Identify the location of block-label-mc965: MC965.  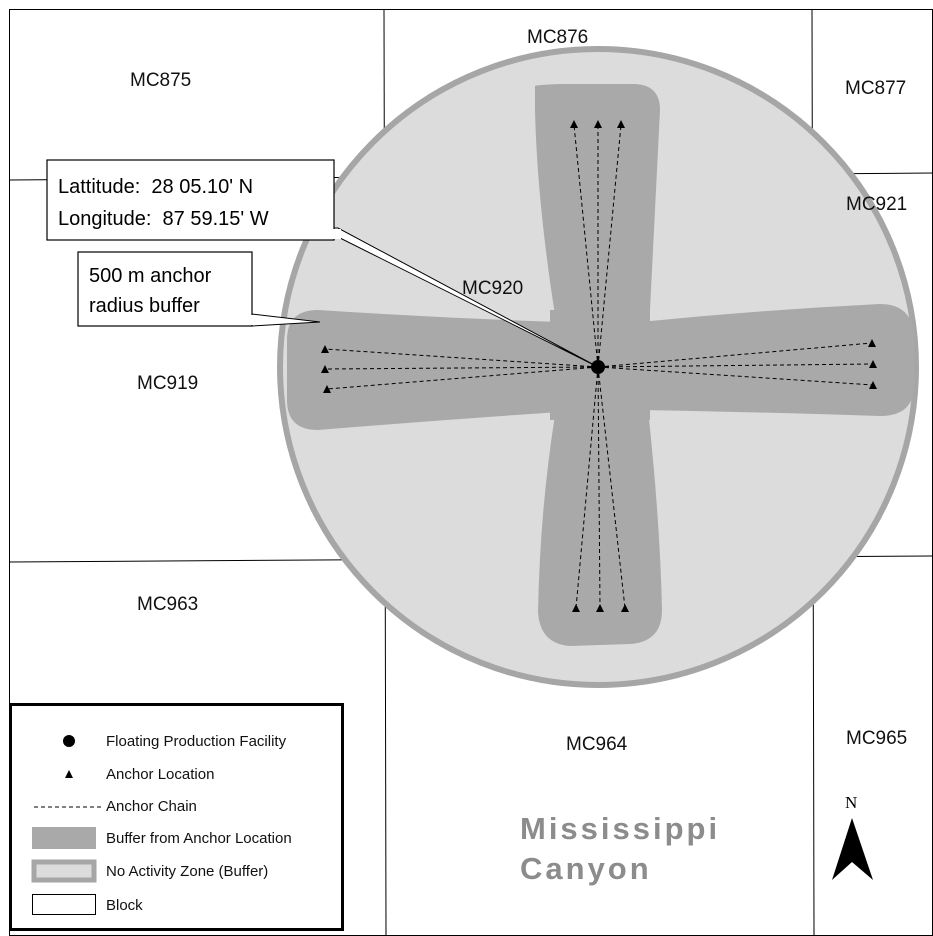
(876, 738).